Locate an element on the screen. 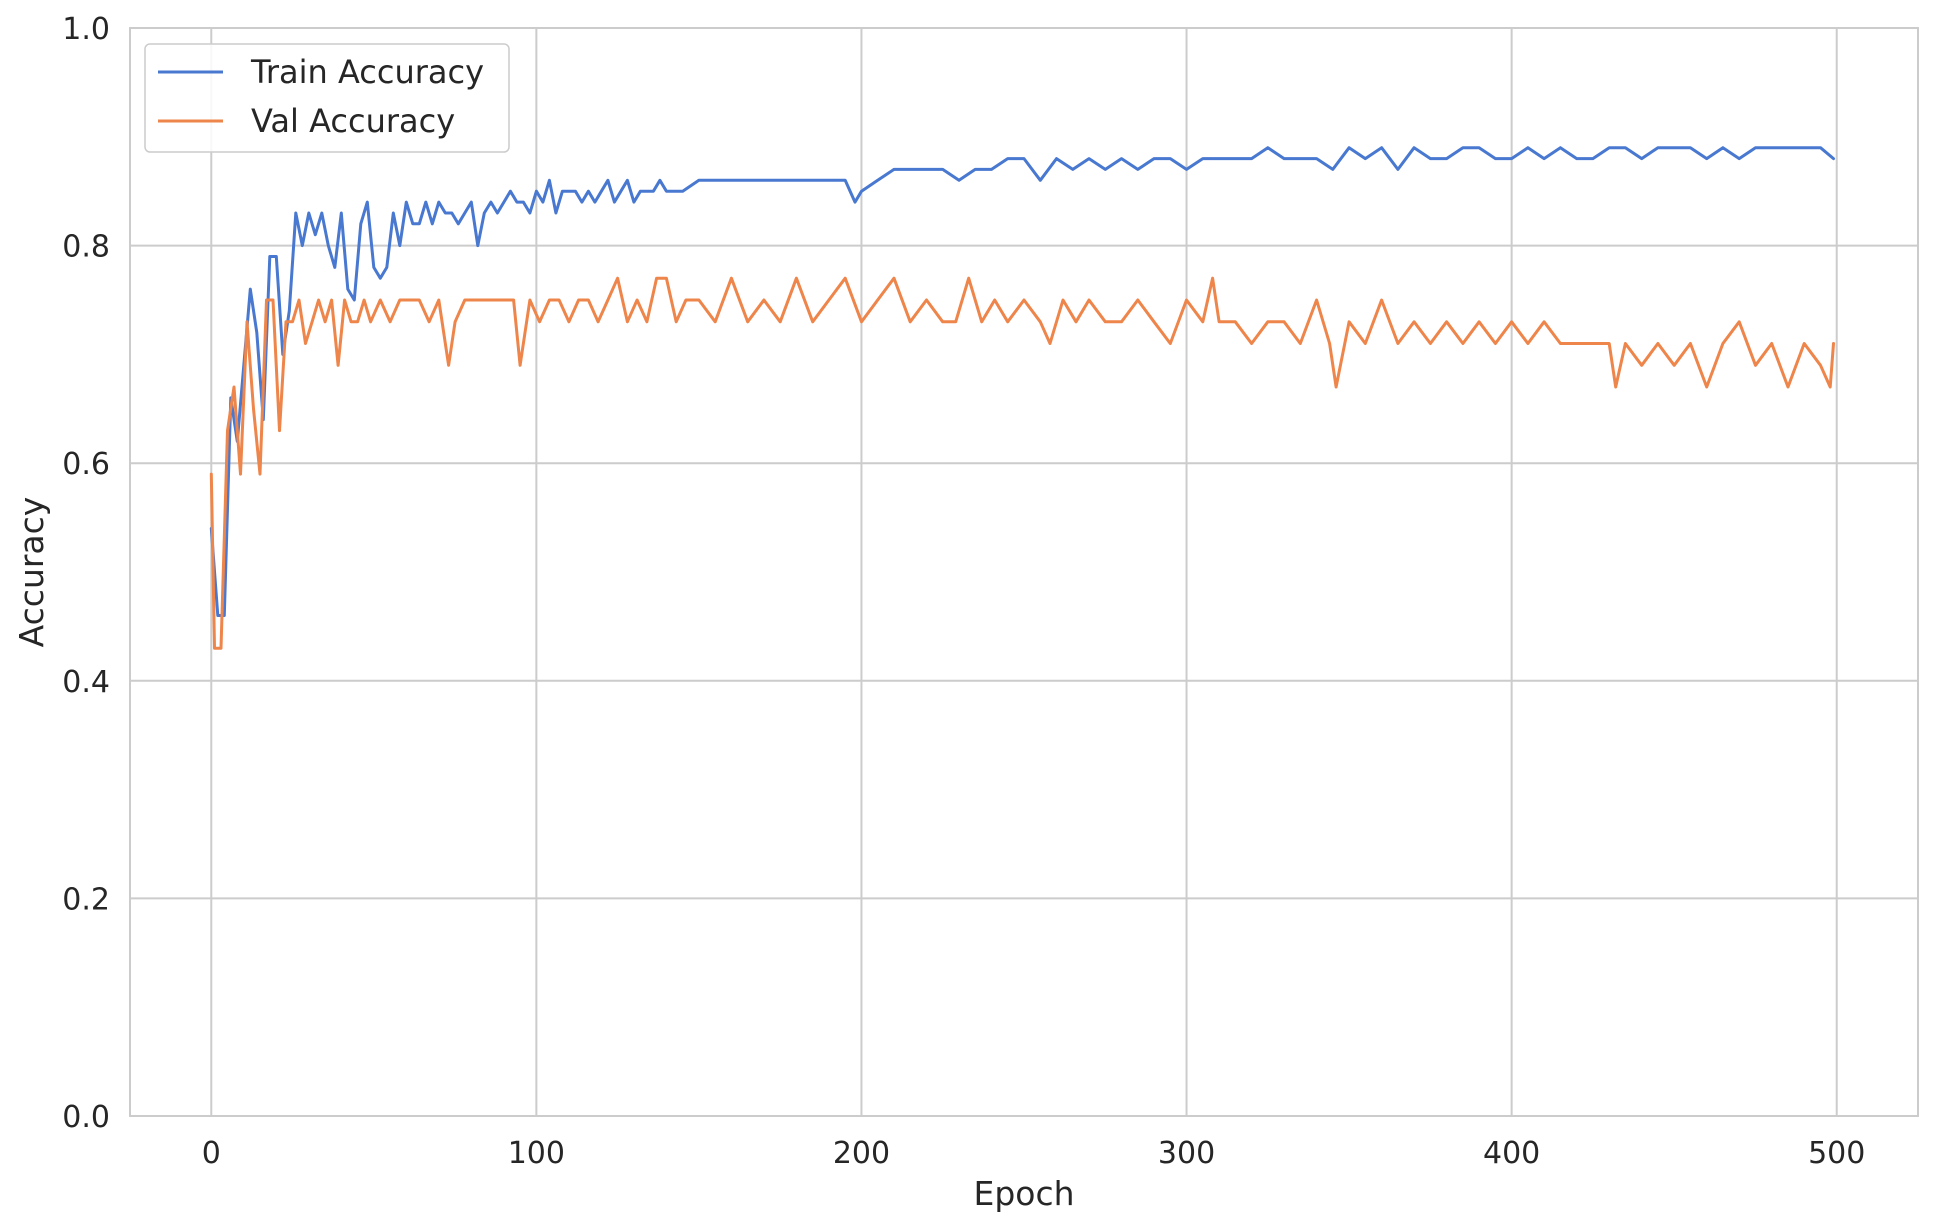 The height and width of the screenshot is (1223, 1933). y-axis-label: Accuracy is located at coordinates (31, 572).